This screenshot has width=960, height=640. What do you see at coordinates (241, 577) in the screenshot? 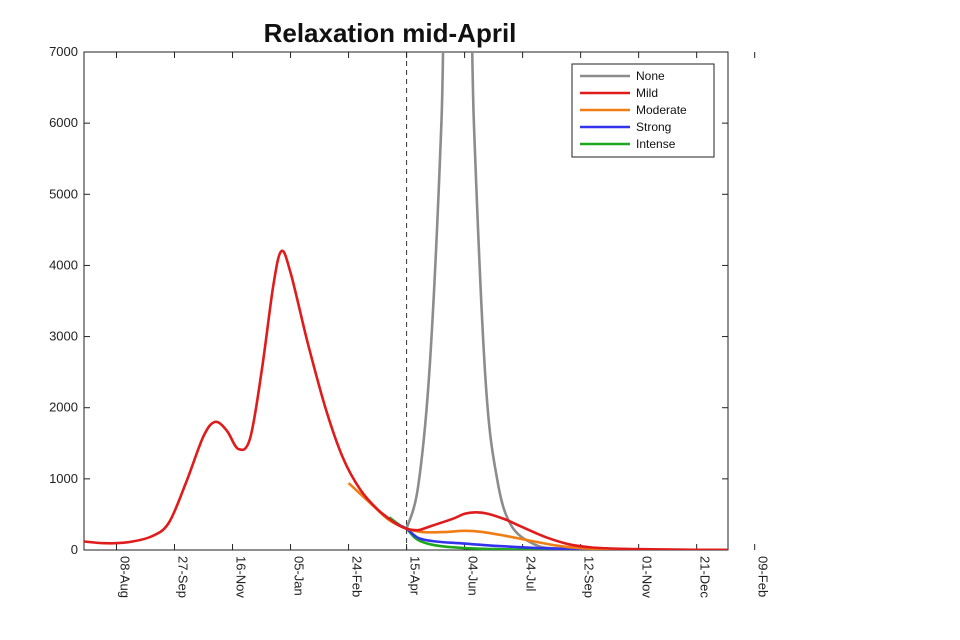
I see `x-tick-label: 16-Nov` at bounding box center [241, 577].